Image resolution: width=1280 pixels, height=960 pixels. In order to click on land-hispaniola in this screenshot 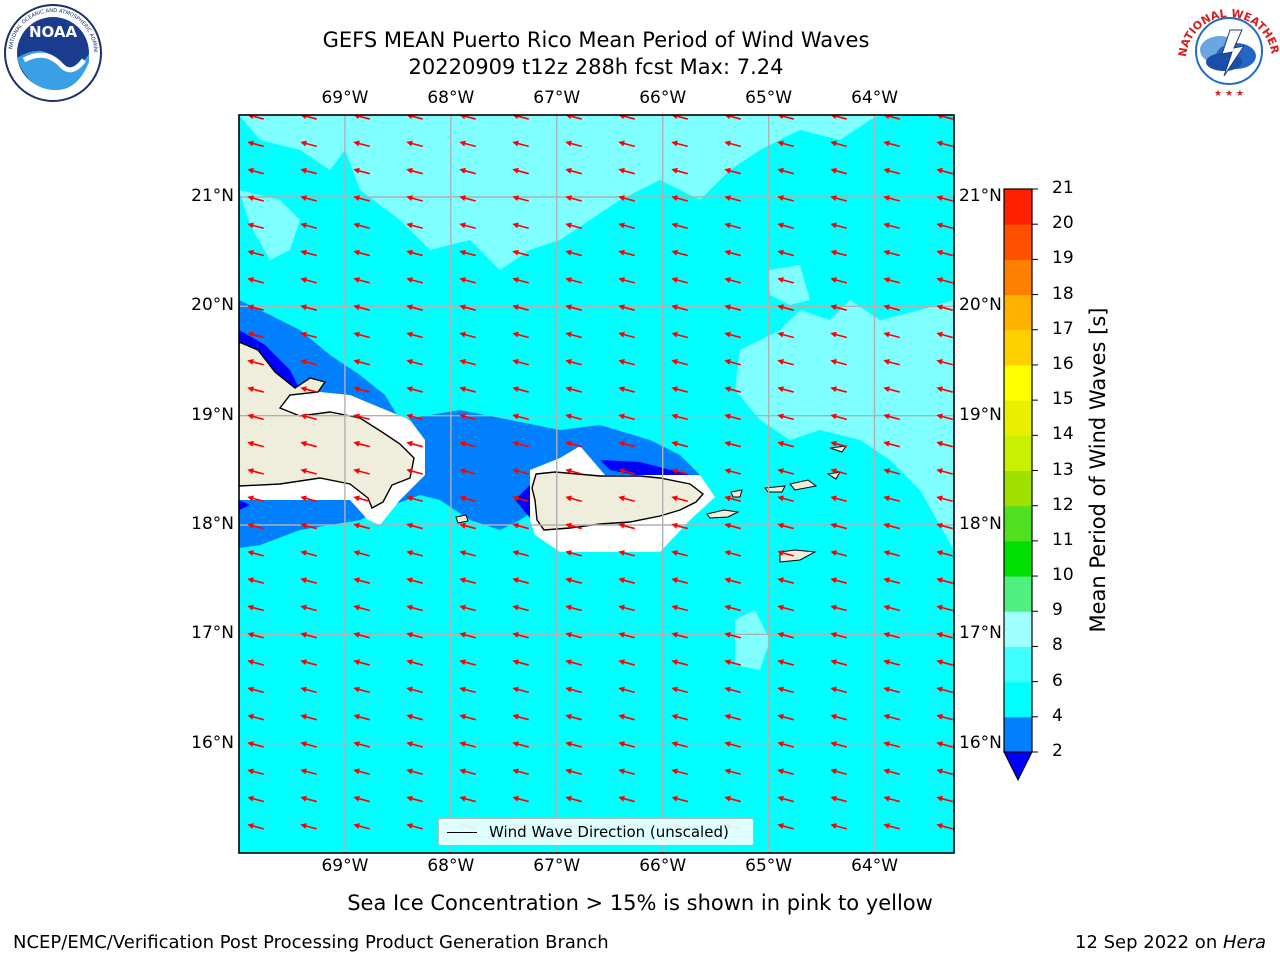, I will do `click(327, 425)`.